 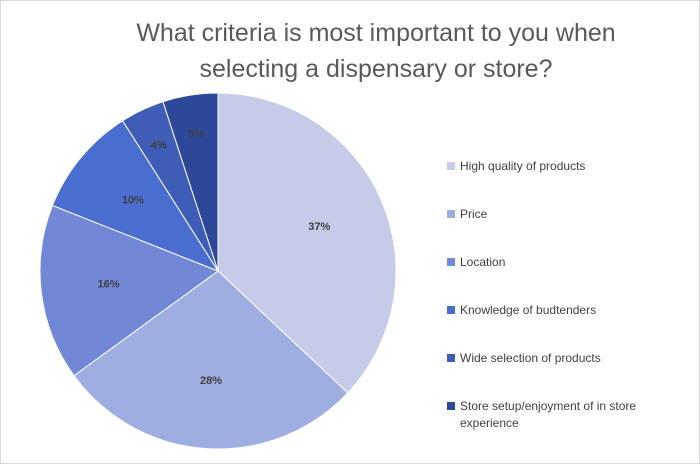 I want to click on legend-label: Wide selection of products, so click(x=530, y=358).